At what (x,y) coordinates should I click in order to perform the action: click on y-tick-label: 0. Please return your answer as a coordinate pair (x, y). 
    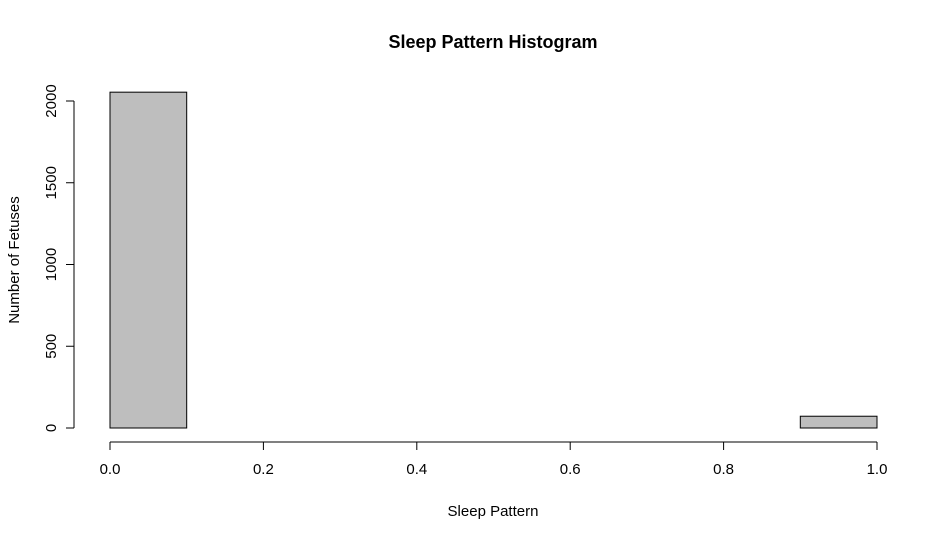
    Looking at the image, I should click on (51, 428).